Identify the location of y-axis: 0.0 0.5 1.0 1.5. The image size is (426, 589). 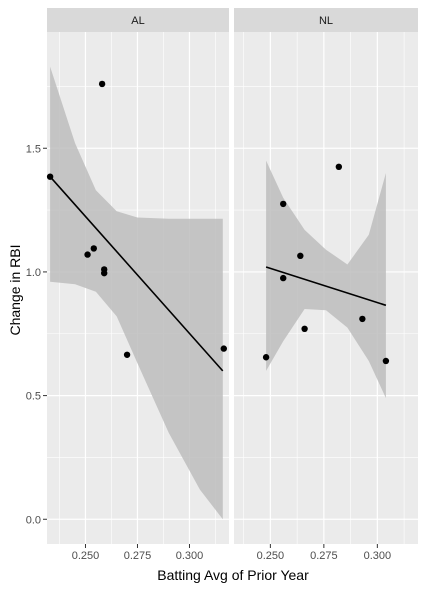
(36, 334).